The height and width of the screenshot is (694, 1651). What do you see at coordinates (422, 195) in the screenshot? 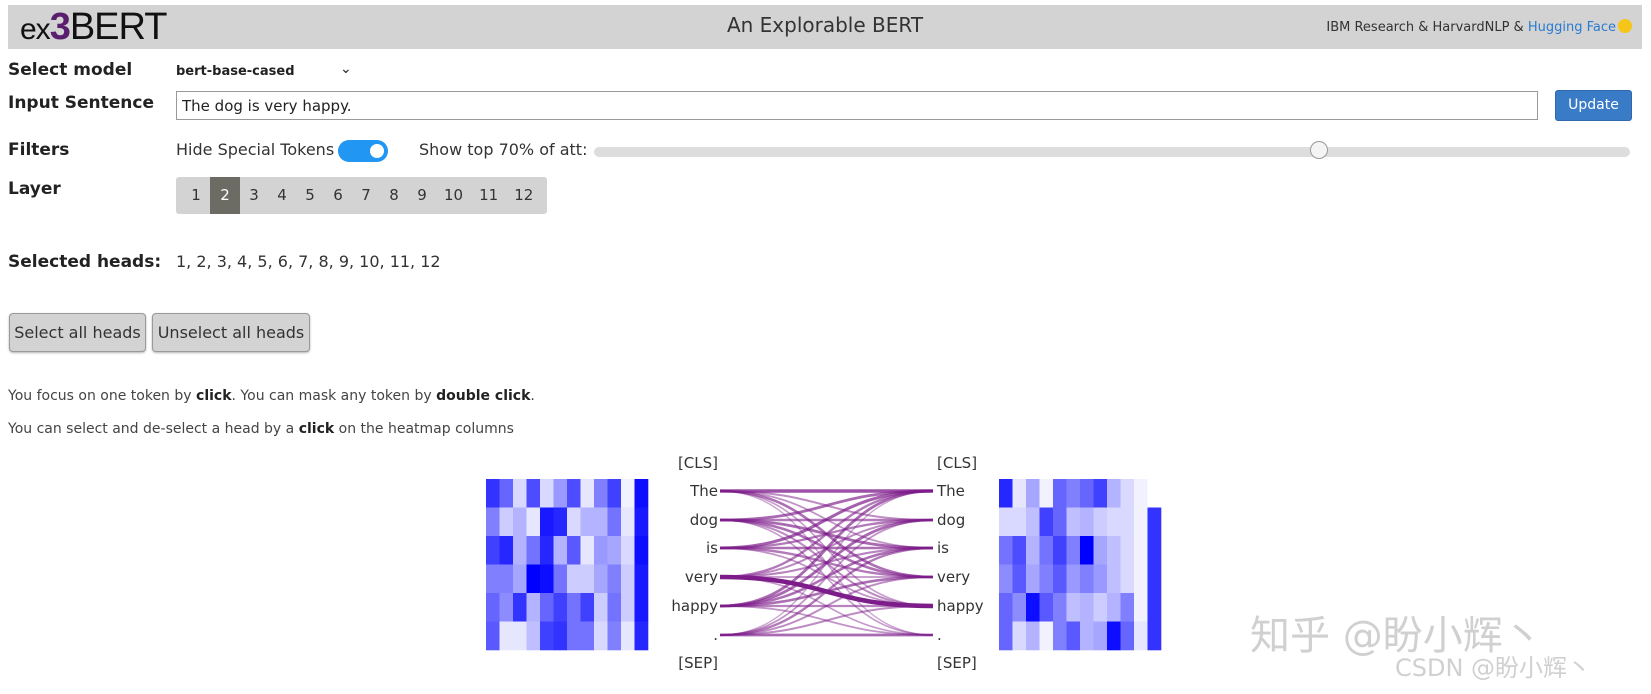
I see `layer-button-9: 9` at bounding box center [422, 195].